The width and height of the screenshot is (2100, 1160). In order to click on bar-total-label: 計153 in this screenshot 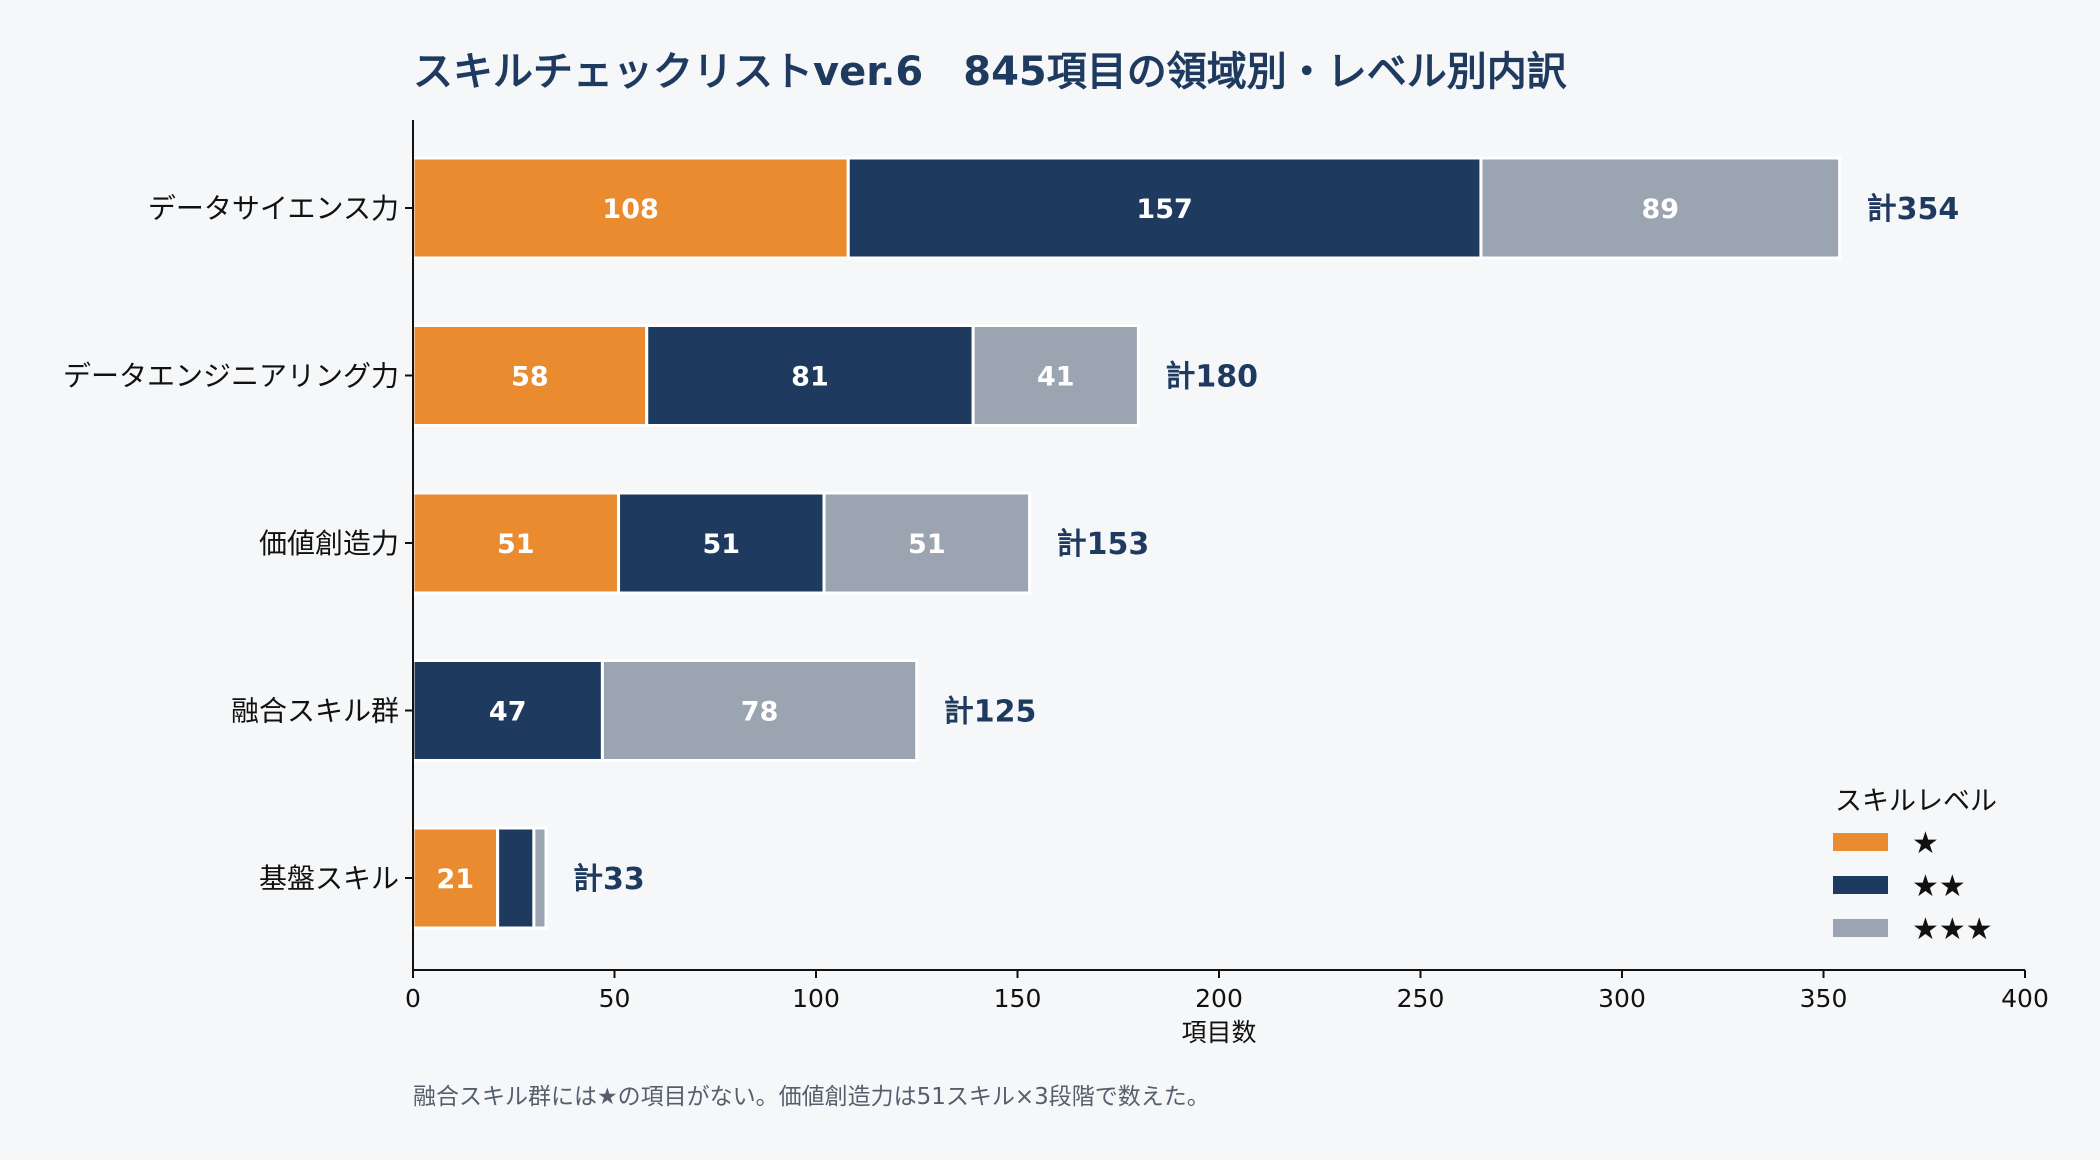, I will do `click(1103, 544)`.